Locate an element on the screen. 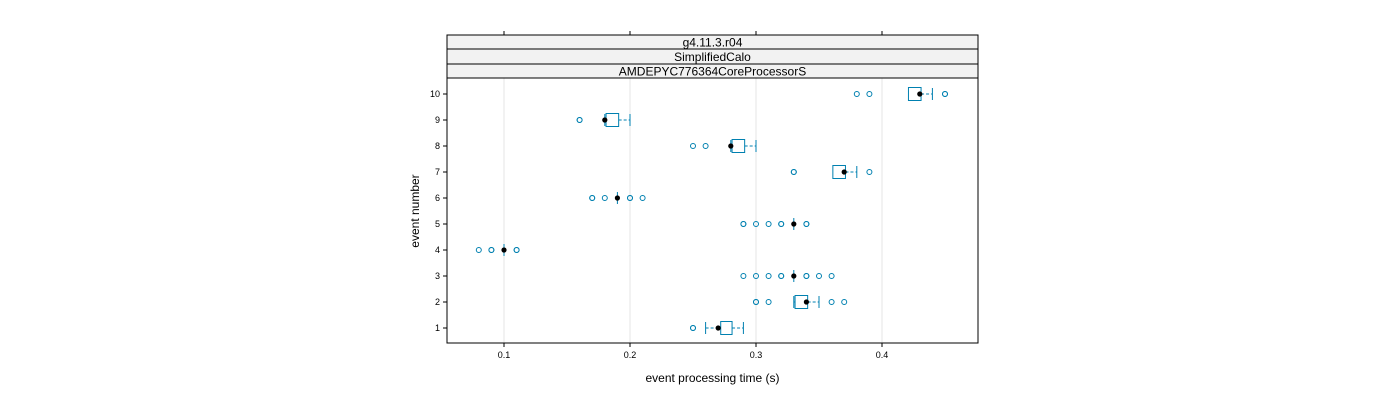 The height and width of the screenshot is (400, 1400). y-axis-title: event number is located at coordinates (415, 210).